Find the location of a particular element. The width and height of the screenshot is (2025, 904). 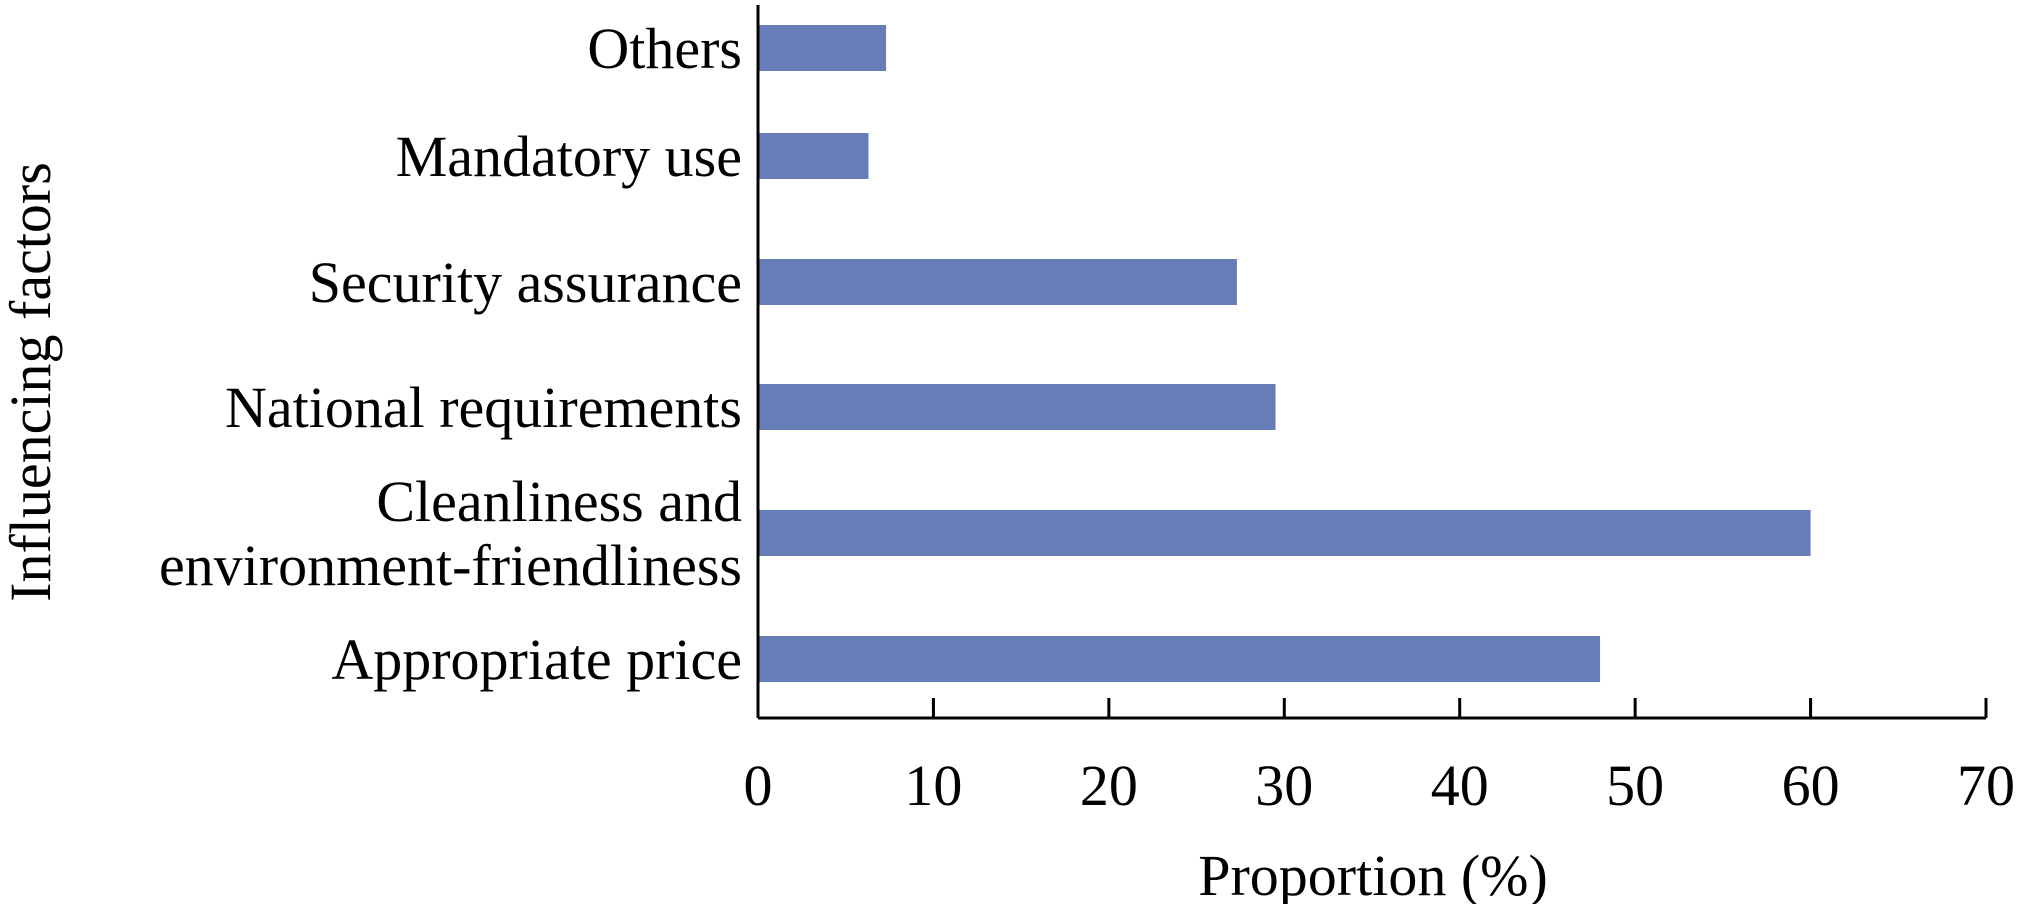

category-label-4-line-0: Cleanliness and is located at coordinates (559, 501).